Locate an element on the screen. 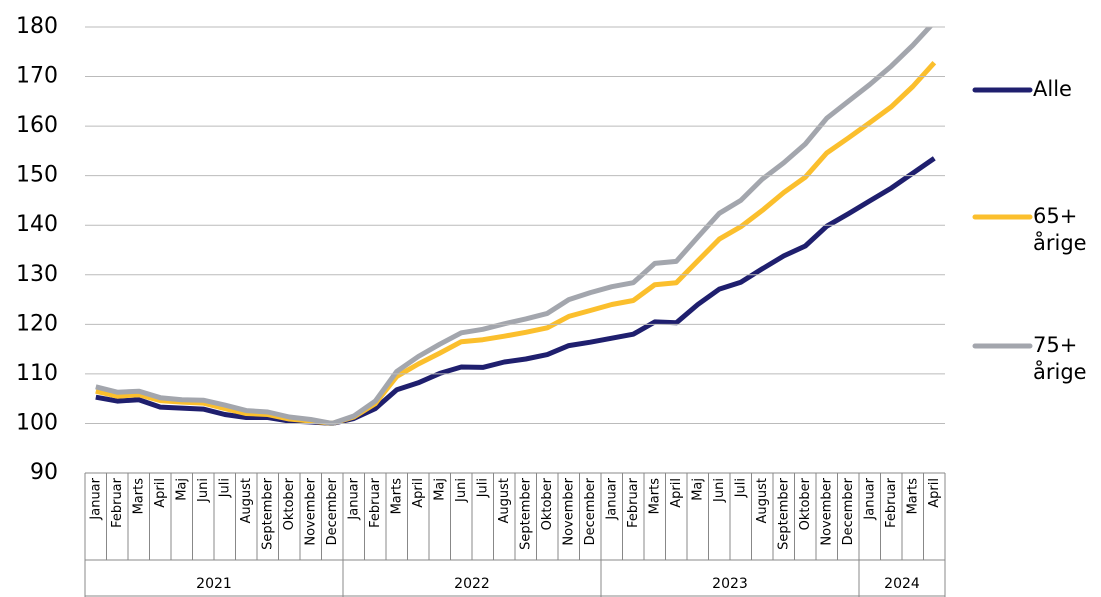 Image resolution: width=1101 pixels, height=597 pixels. y-tick-label: 170 is located at coordinates (37, 76).